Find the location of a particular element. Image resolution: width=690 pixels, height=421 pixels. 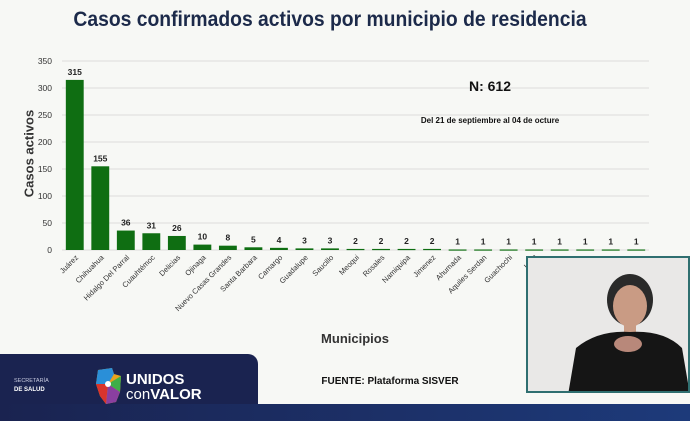

secretaria-text: SECRETARÍA is located at coordinates (31, 381).